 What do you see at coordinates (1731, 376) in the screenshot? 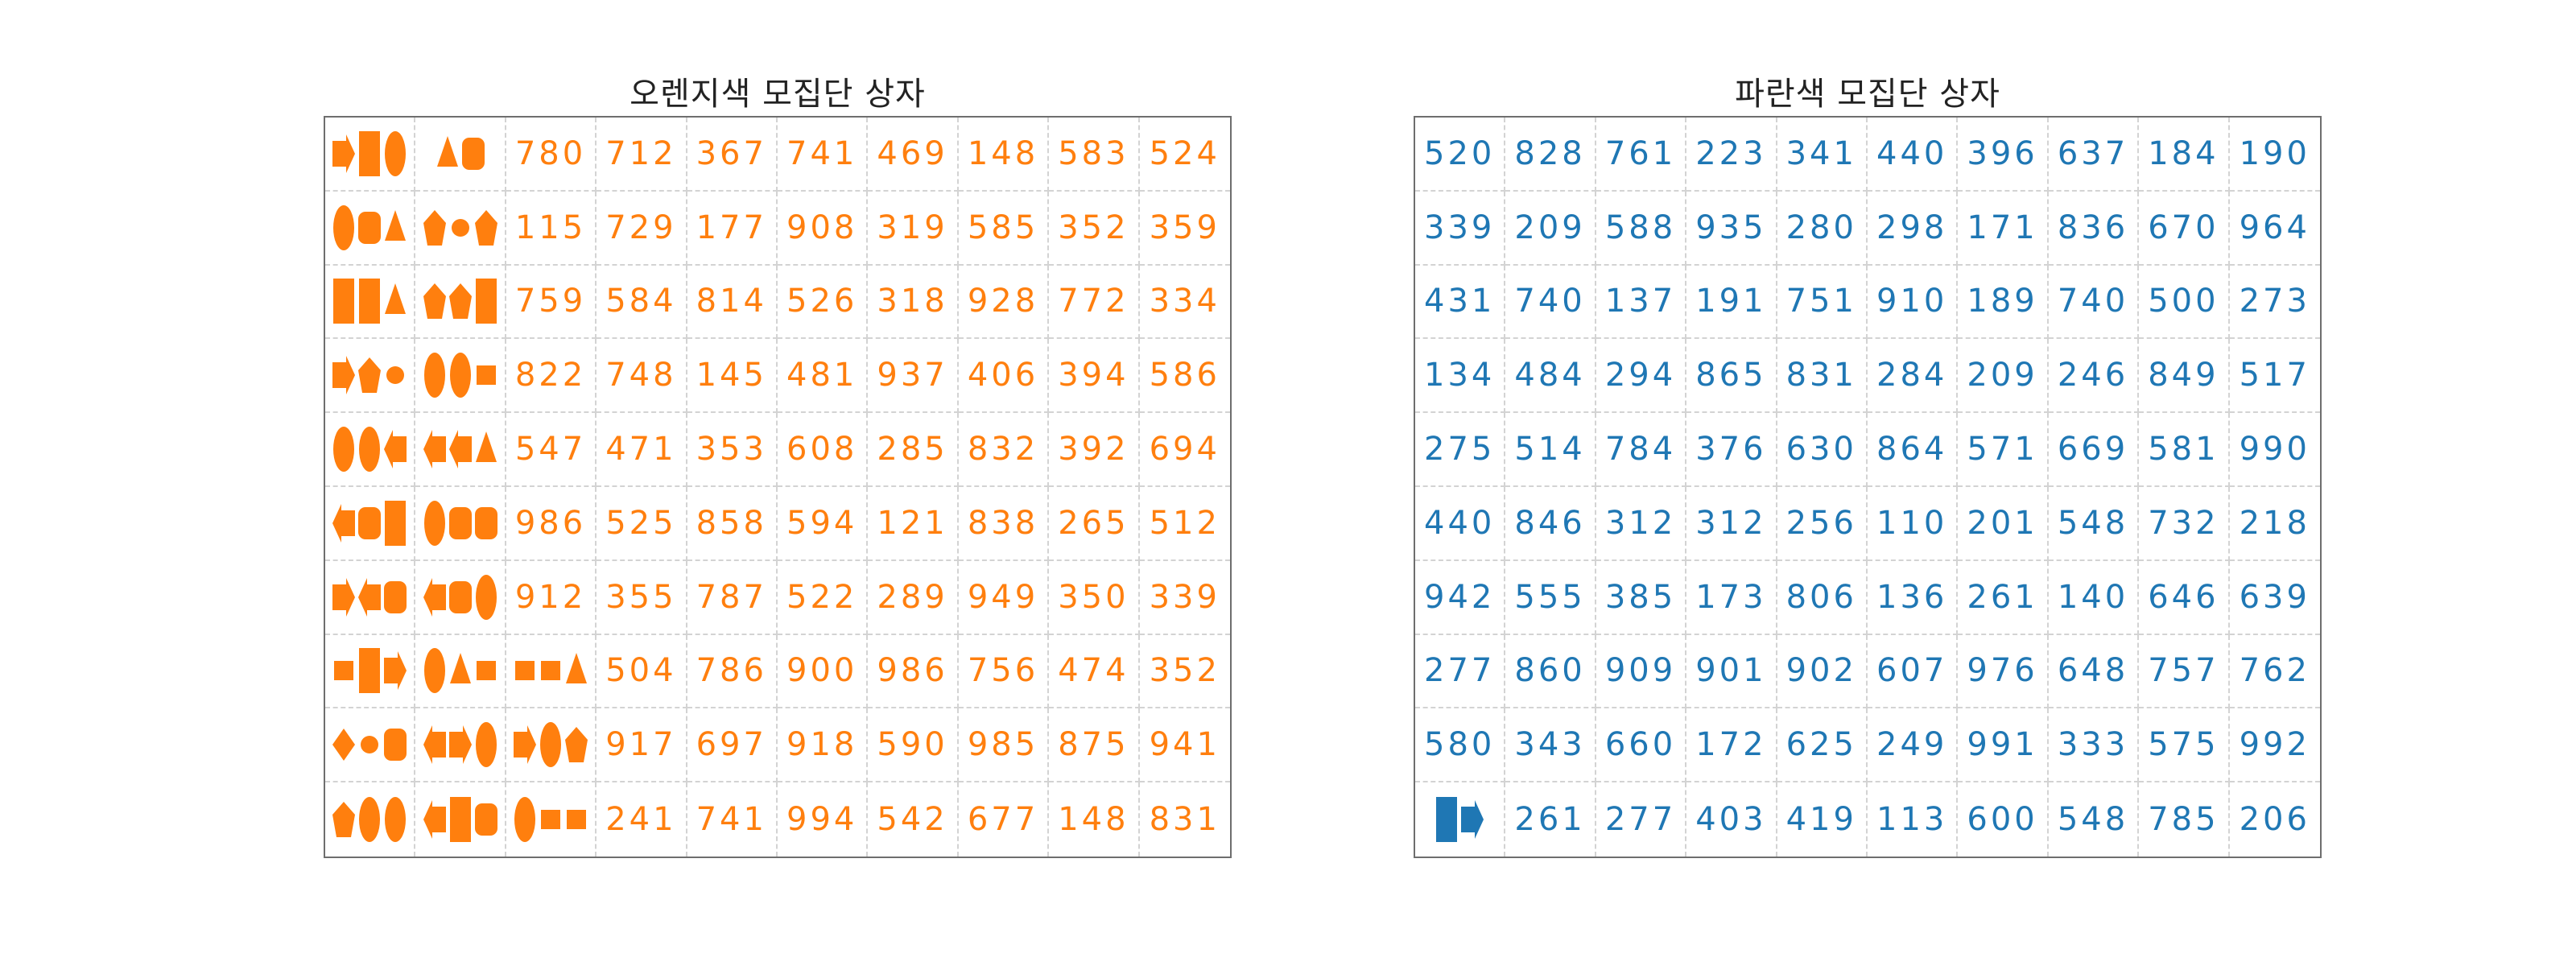
I see `number-cell: 865` at bounding box center [1731, 376].